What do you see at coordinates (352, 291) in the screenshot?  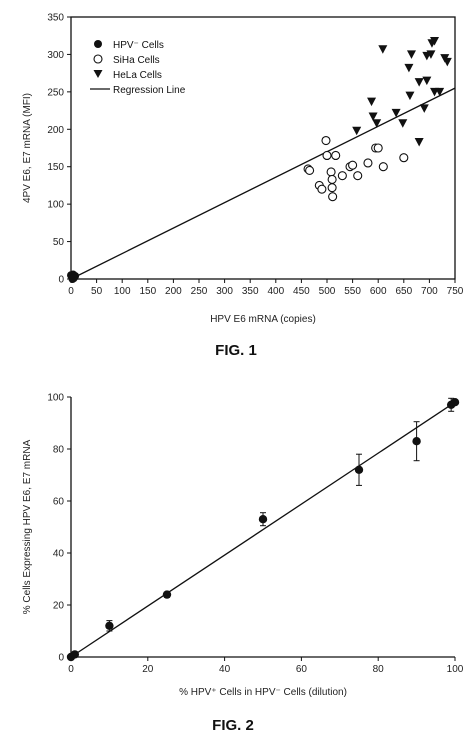 I see `fig1-x-tick-label: 550` at bounding box center [352, 291].